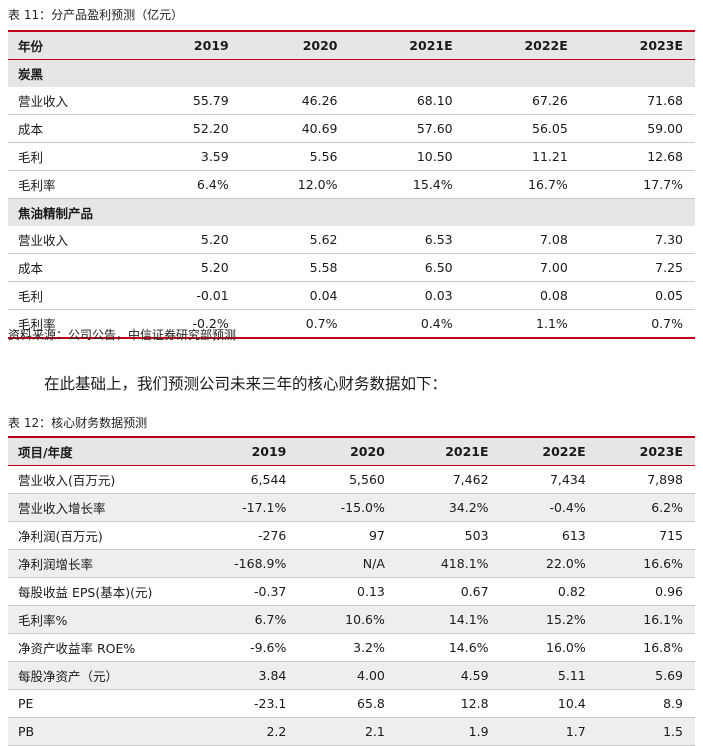 The width and height of the screenshot is (703, 746). I want to click on table1-section-title: 焦油精制产品, so click(351, 212).